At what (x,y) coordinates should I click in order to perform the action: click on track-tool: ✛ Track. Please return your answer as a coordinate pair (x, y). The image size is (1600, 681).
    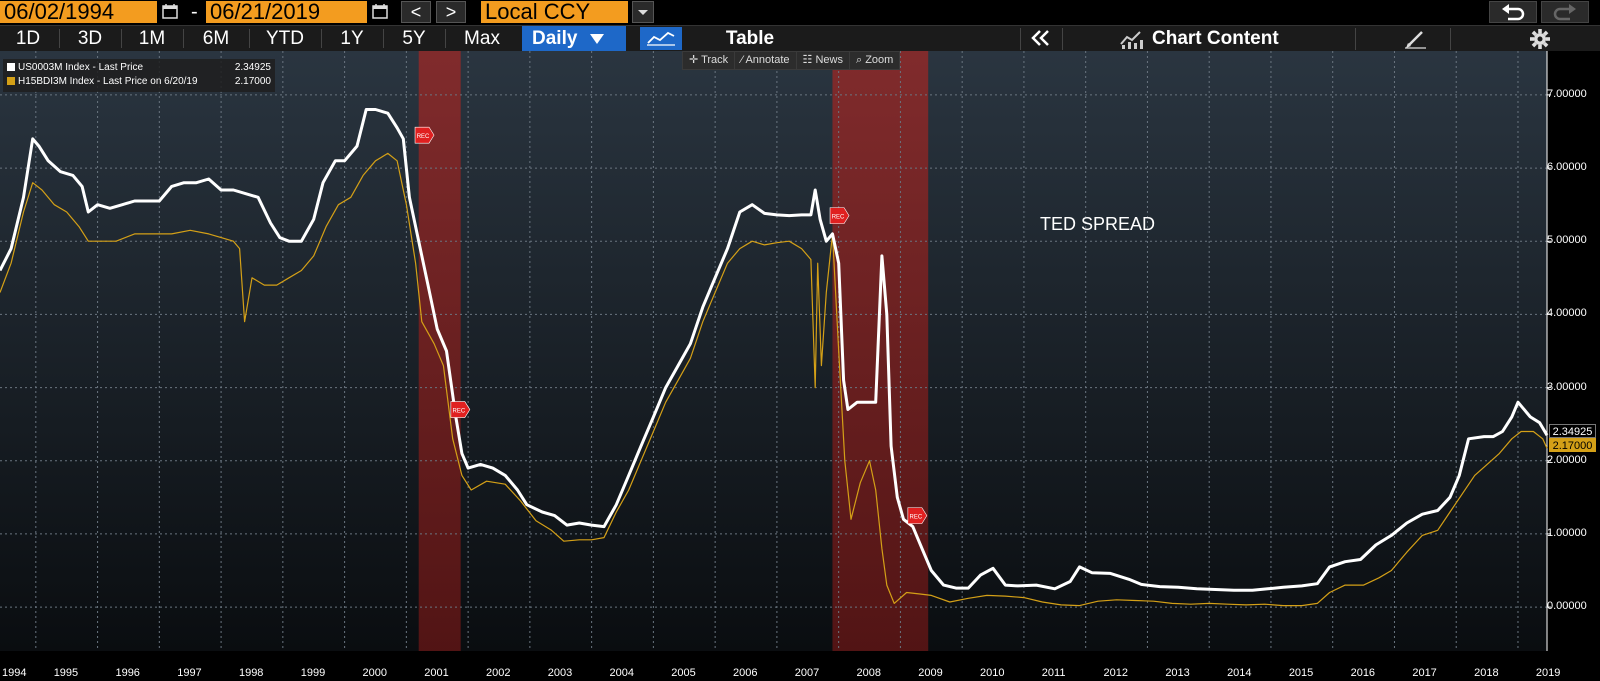
    Looking at the image, I should click on (709, 60).